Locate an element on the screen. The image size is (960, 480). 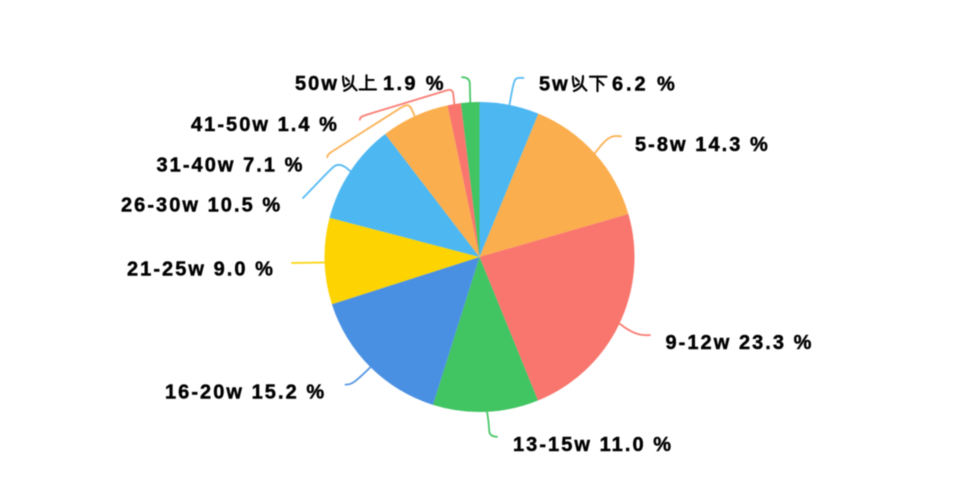
svg-text: 6.2 % is located at coordinates (645, 85).